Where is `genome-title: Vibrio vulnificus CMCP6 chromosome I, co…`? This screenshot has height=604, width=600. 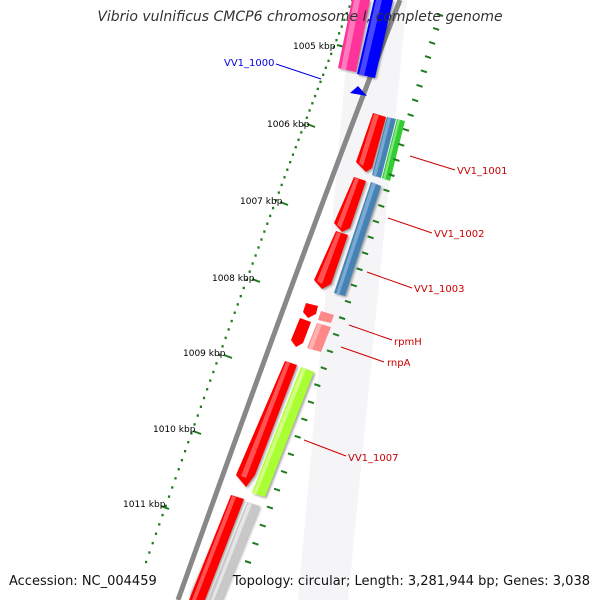 genome-title: Vibrio vulnificus CMCP6 chromosome I, co… is located at coordinates (300, 17).